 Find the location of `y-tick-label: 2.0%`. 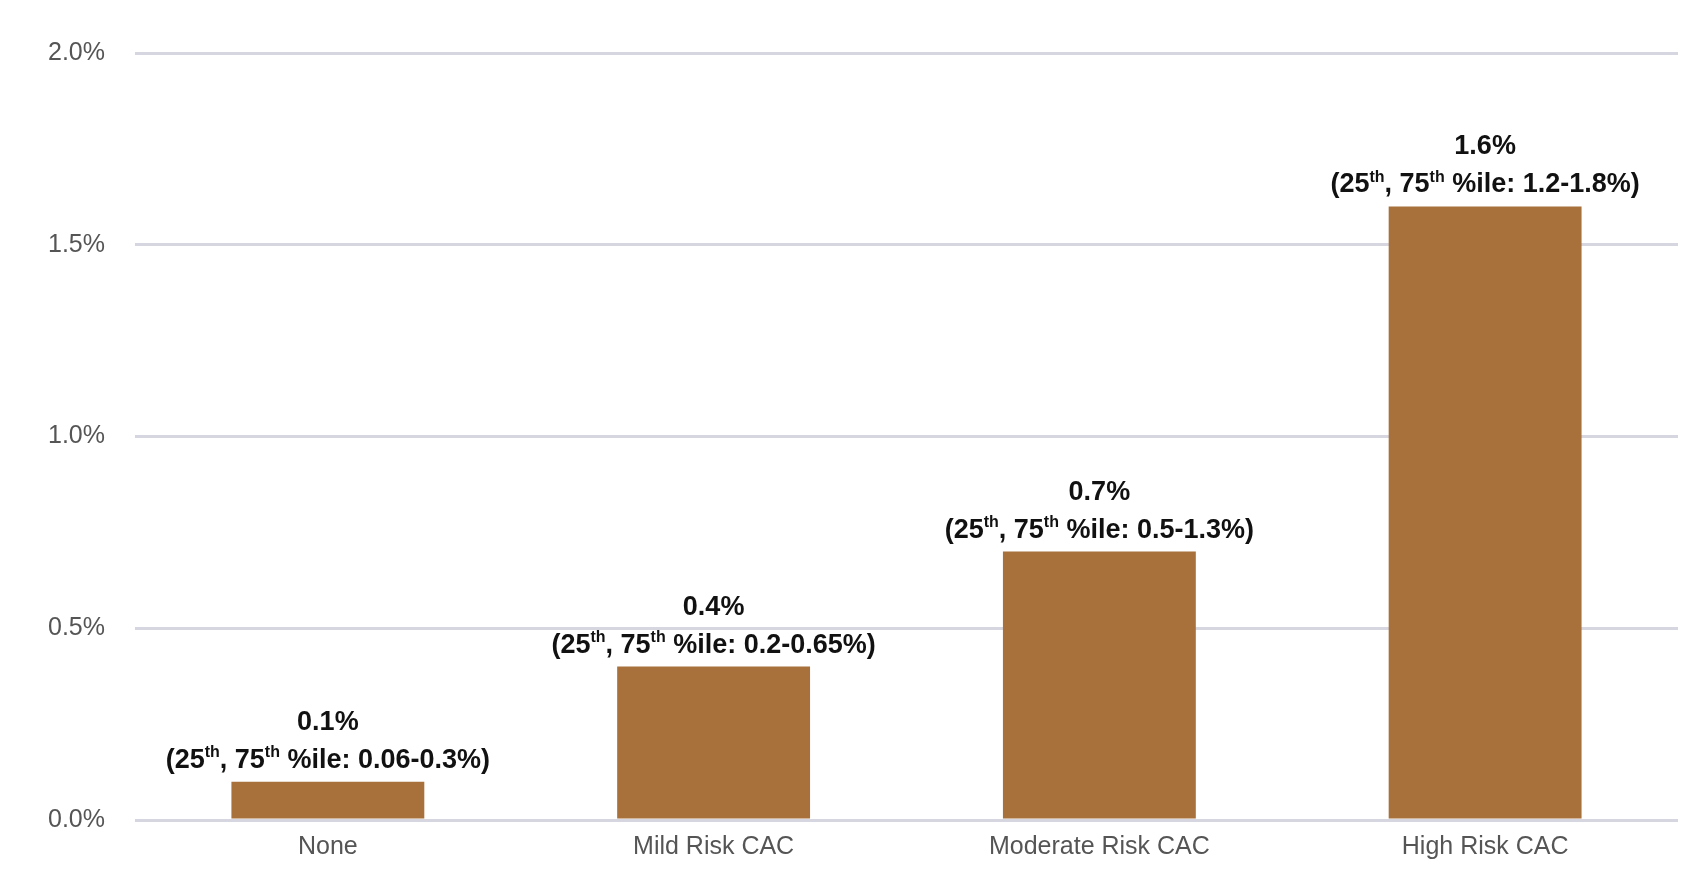

y-tick-label: 2.0% is located at coordinates (76, 50).